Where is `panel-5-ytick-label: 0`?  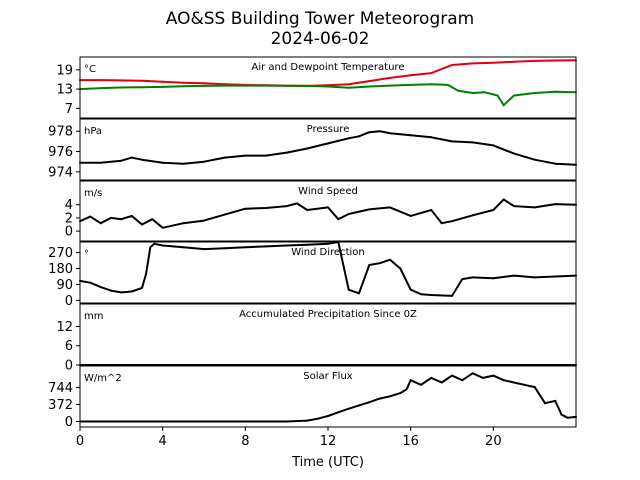
panel-5-ytick-label: 0 is located at coordinates (69, 366).